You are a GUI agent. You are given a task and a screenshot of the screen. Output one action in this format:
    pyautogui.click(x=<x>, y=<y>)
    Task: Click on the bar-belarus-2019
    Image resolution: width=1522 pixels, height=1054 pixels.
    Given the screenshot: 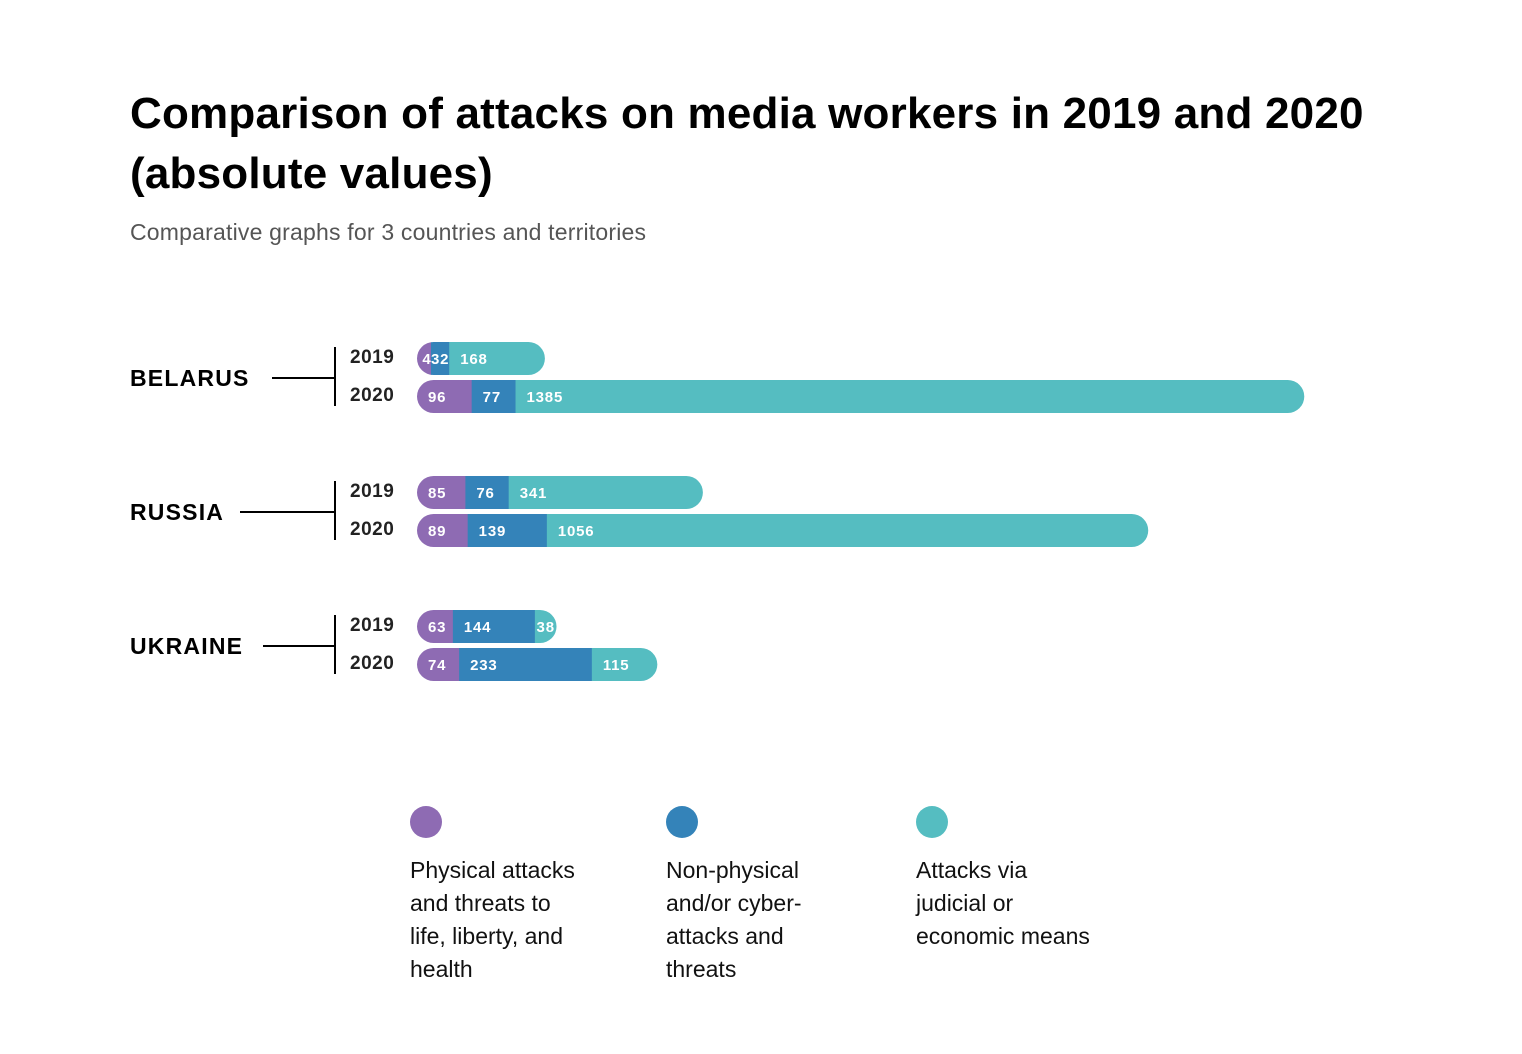 What is the action you would take?
    pyautogui.click(x=481, y=358)
    